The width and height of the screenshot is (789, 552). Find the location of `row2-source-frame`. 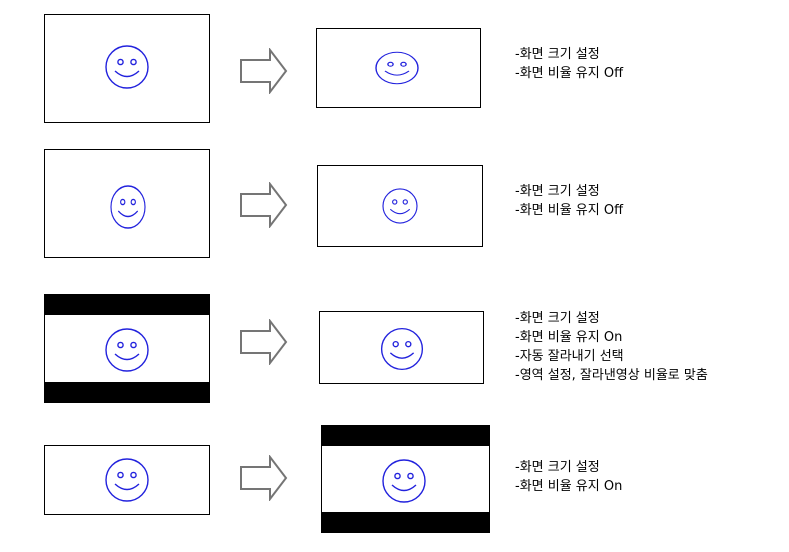

row2-source-frame is located at coordinates (127, 203).